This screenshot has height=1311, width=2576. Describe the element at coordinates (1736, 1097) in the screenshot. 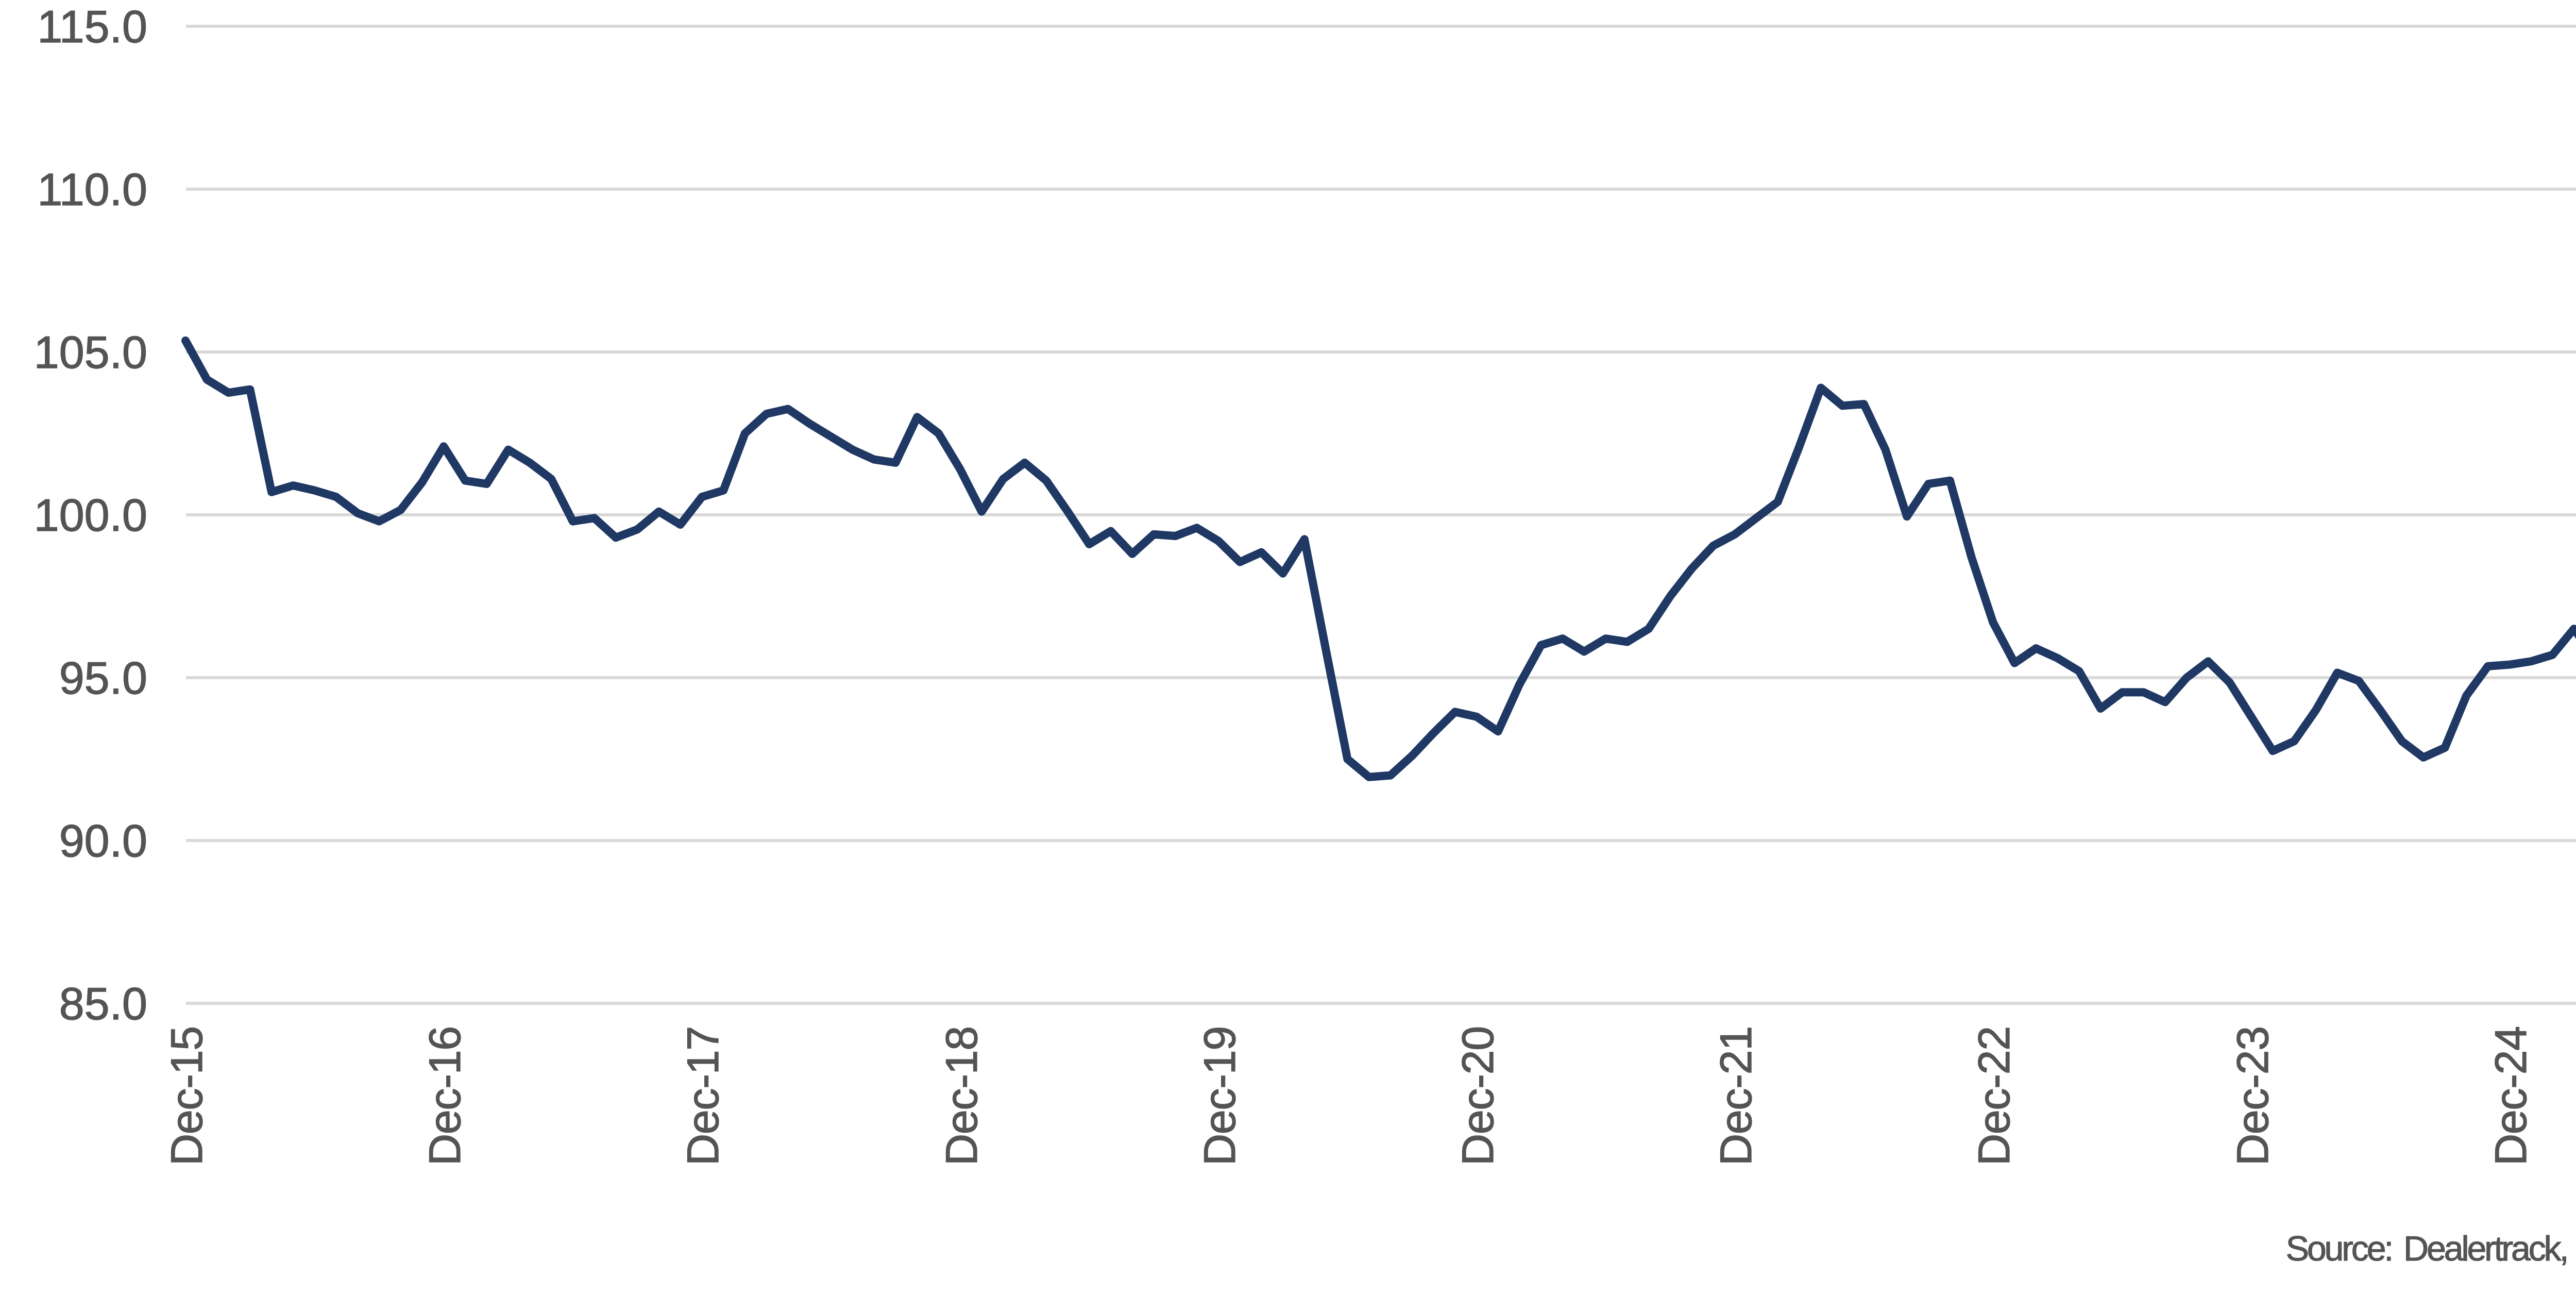

I see `svg-text: Dec-21` at that location.